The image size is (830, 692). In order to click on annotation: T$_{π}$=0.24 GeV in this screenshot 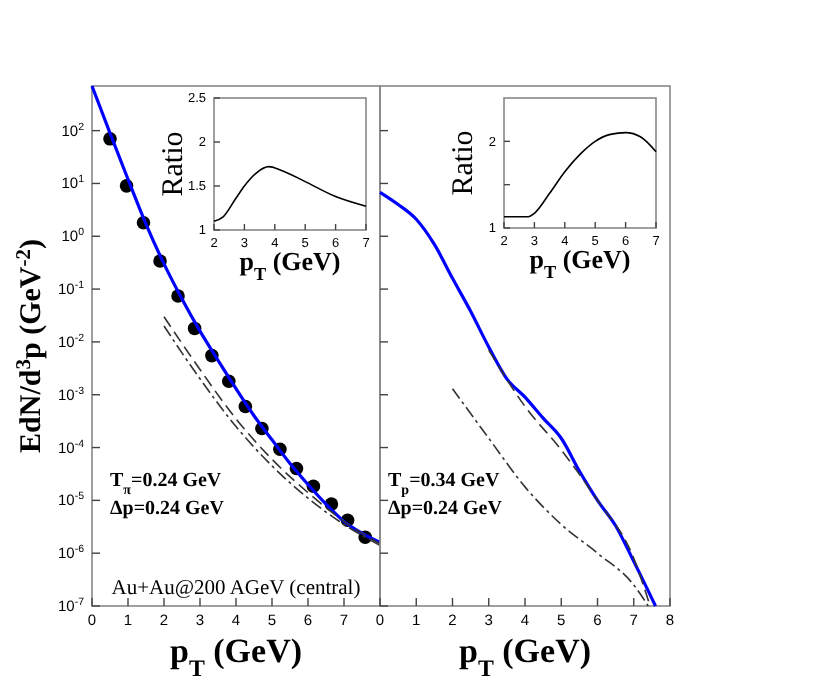, I will do `click(166, 484)`.